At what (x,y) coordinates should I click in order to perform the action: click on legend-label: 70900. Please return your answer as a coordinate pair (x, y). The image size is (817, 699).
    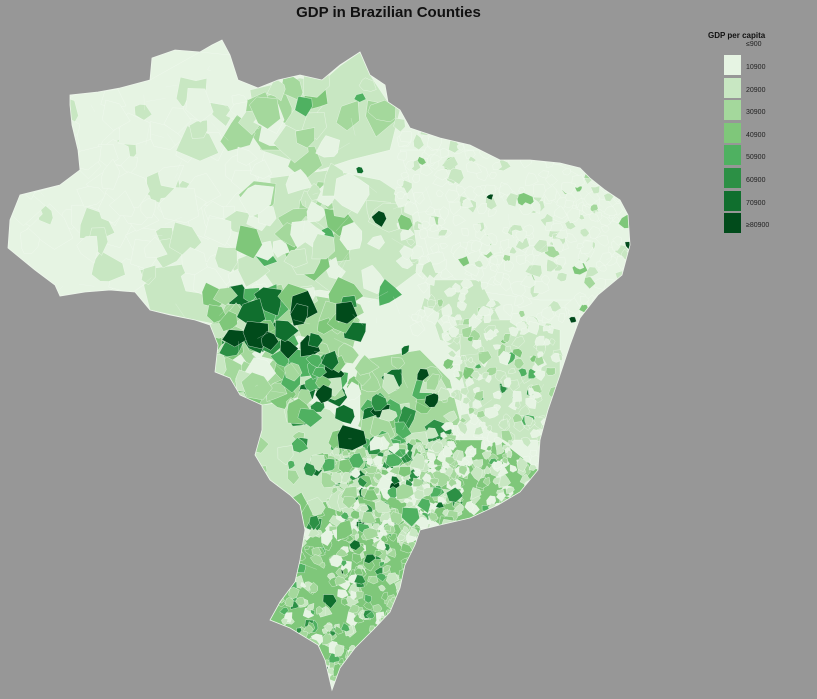
    Looking at the image, I should click on (756, 203).